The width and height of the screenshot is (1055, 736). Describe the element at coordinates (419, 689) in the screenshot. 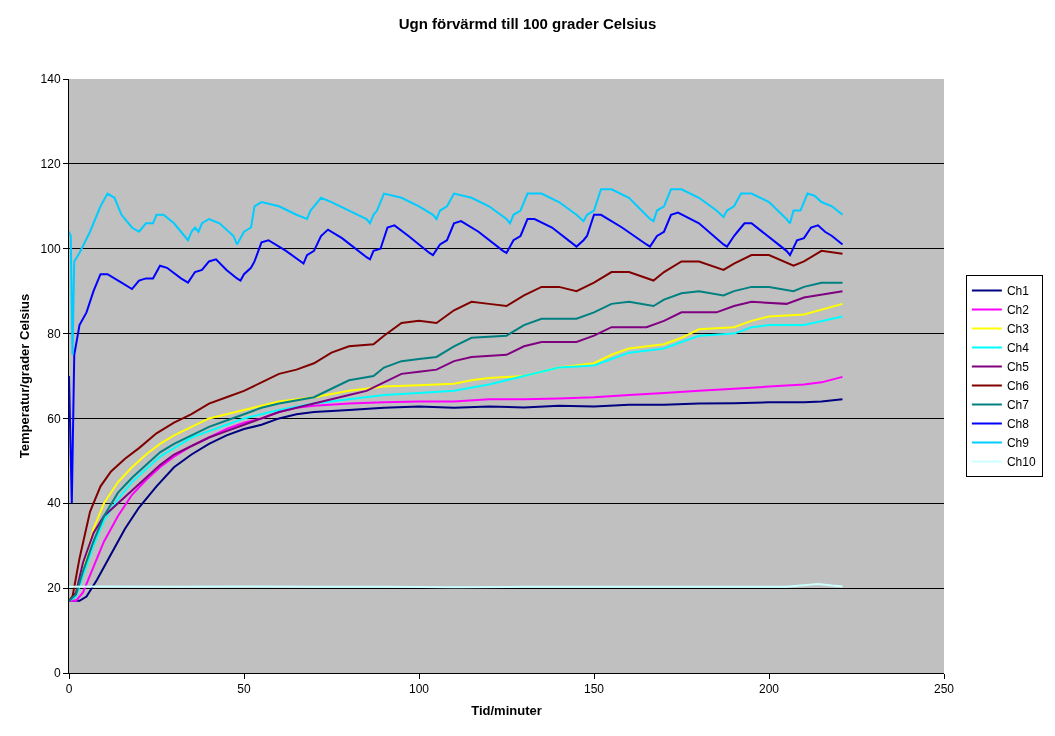

I see `x-tick-label: 100` at that location.